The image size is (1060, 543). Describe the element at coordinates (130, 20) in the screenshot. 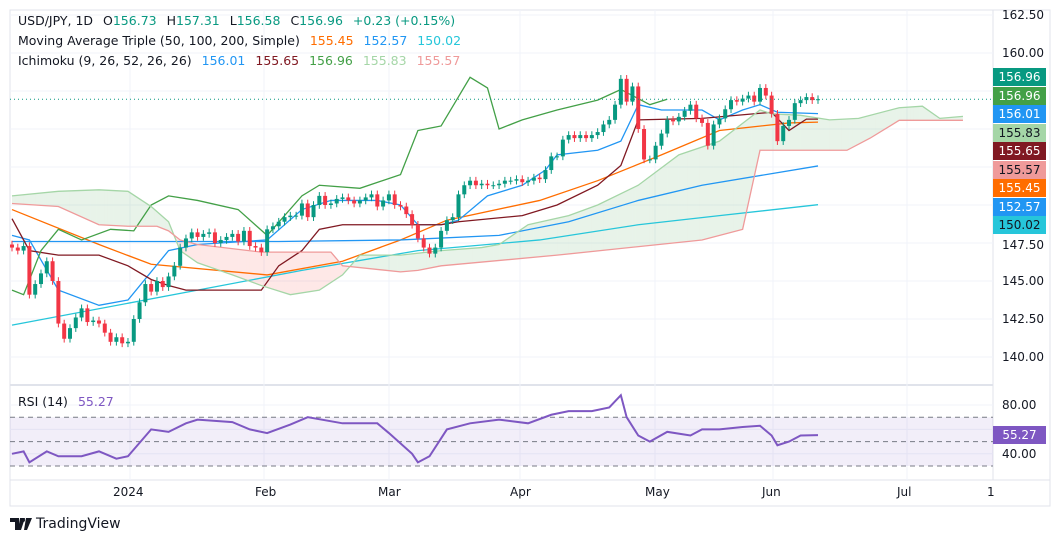

I see `ohlc-open: O156.73` at that location.